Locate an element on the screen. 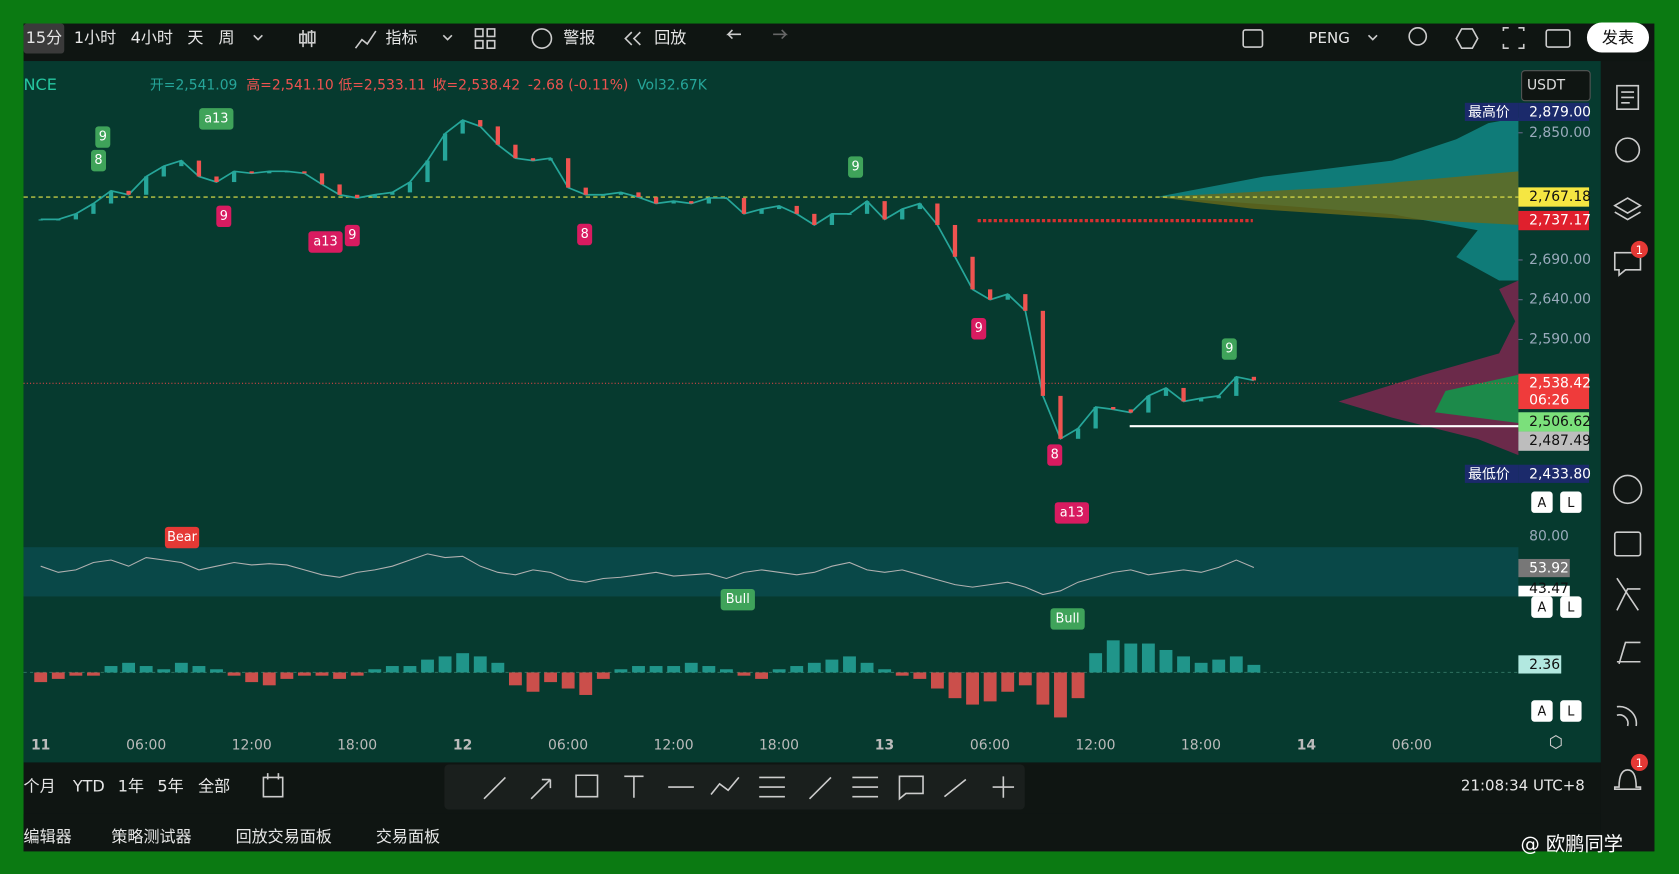 This screenshot has width=1679, height=874. clock-icon is located at coordinates (1628, 150).